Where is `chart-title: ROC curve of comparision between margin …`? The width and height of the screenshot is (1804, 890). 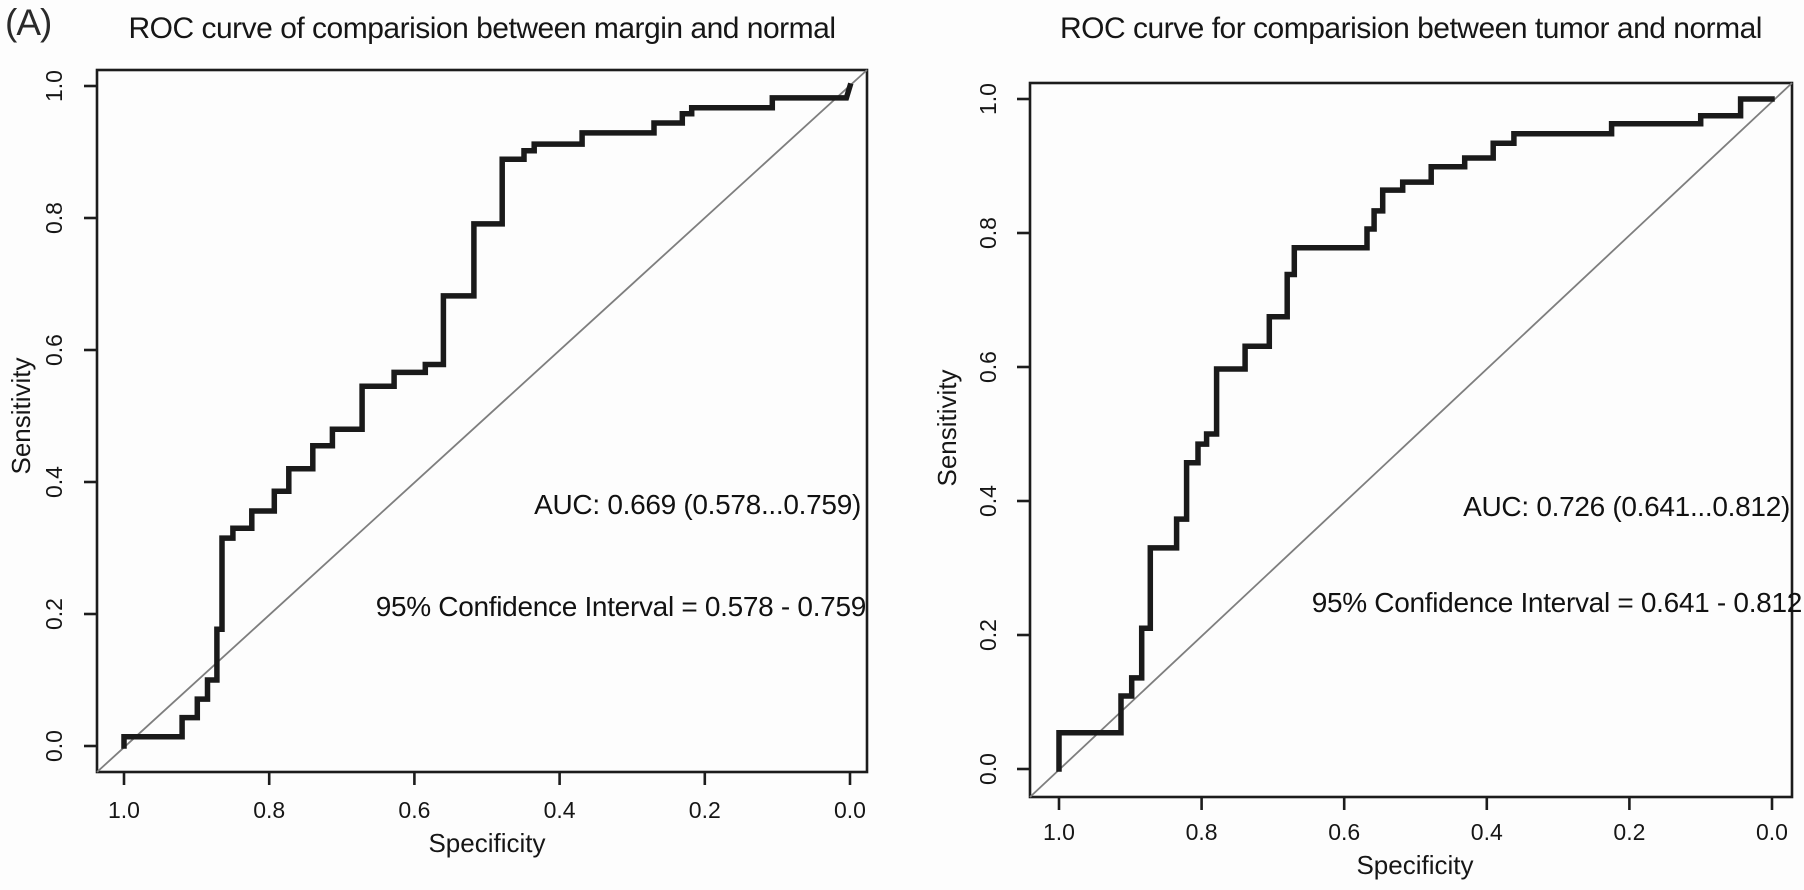 chart-title: ROC curve of comparision between margin … is located at coordinates (482, 28).